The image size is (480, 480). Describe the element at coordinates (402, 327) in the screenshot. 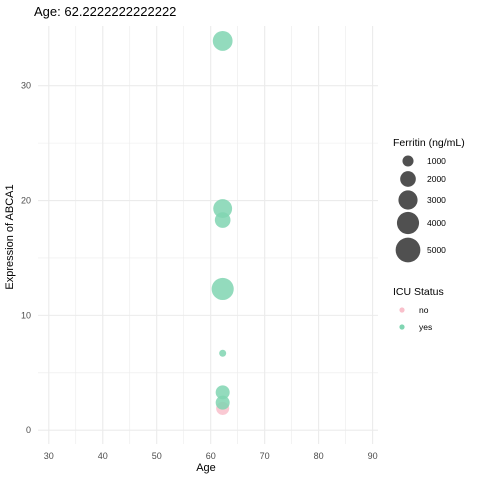

I see `color-legend-key-yes` at that location.